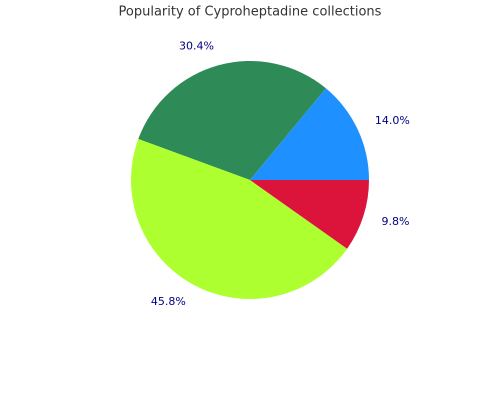 This screenshot has height=400, width=500. Describe the element at coordinates (396, 221) in the screenshot. I see `slice-label: 9.8%` at that location.